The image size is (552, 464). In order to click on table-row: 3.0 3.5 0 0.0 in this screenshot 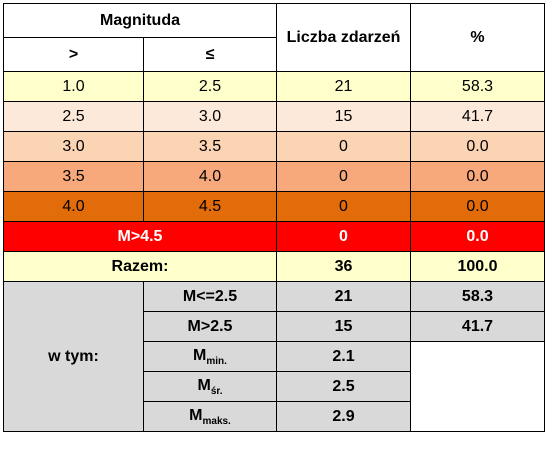, I will do `click(274, 146)`.